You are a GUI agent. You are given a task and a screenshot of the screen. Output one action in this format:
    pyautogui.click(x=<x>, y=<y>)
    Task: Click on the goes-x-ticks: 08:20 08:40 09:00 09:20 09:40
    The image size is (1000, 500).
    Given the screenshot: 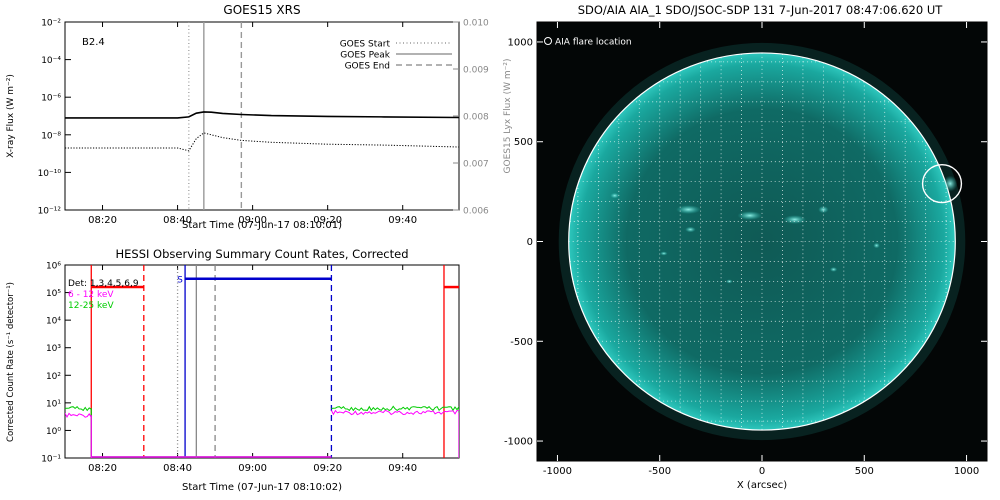 What is the action you would take?
    pyautogui.click(x=252, y=124)
    